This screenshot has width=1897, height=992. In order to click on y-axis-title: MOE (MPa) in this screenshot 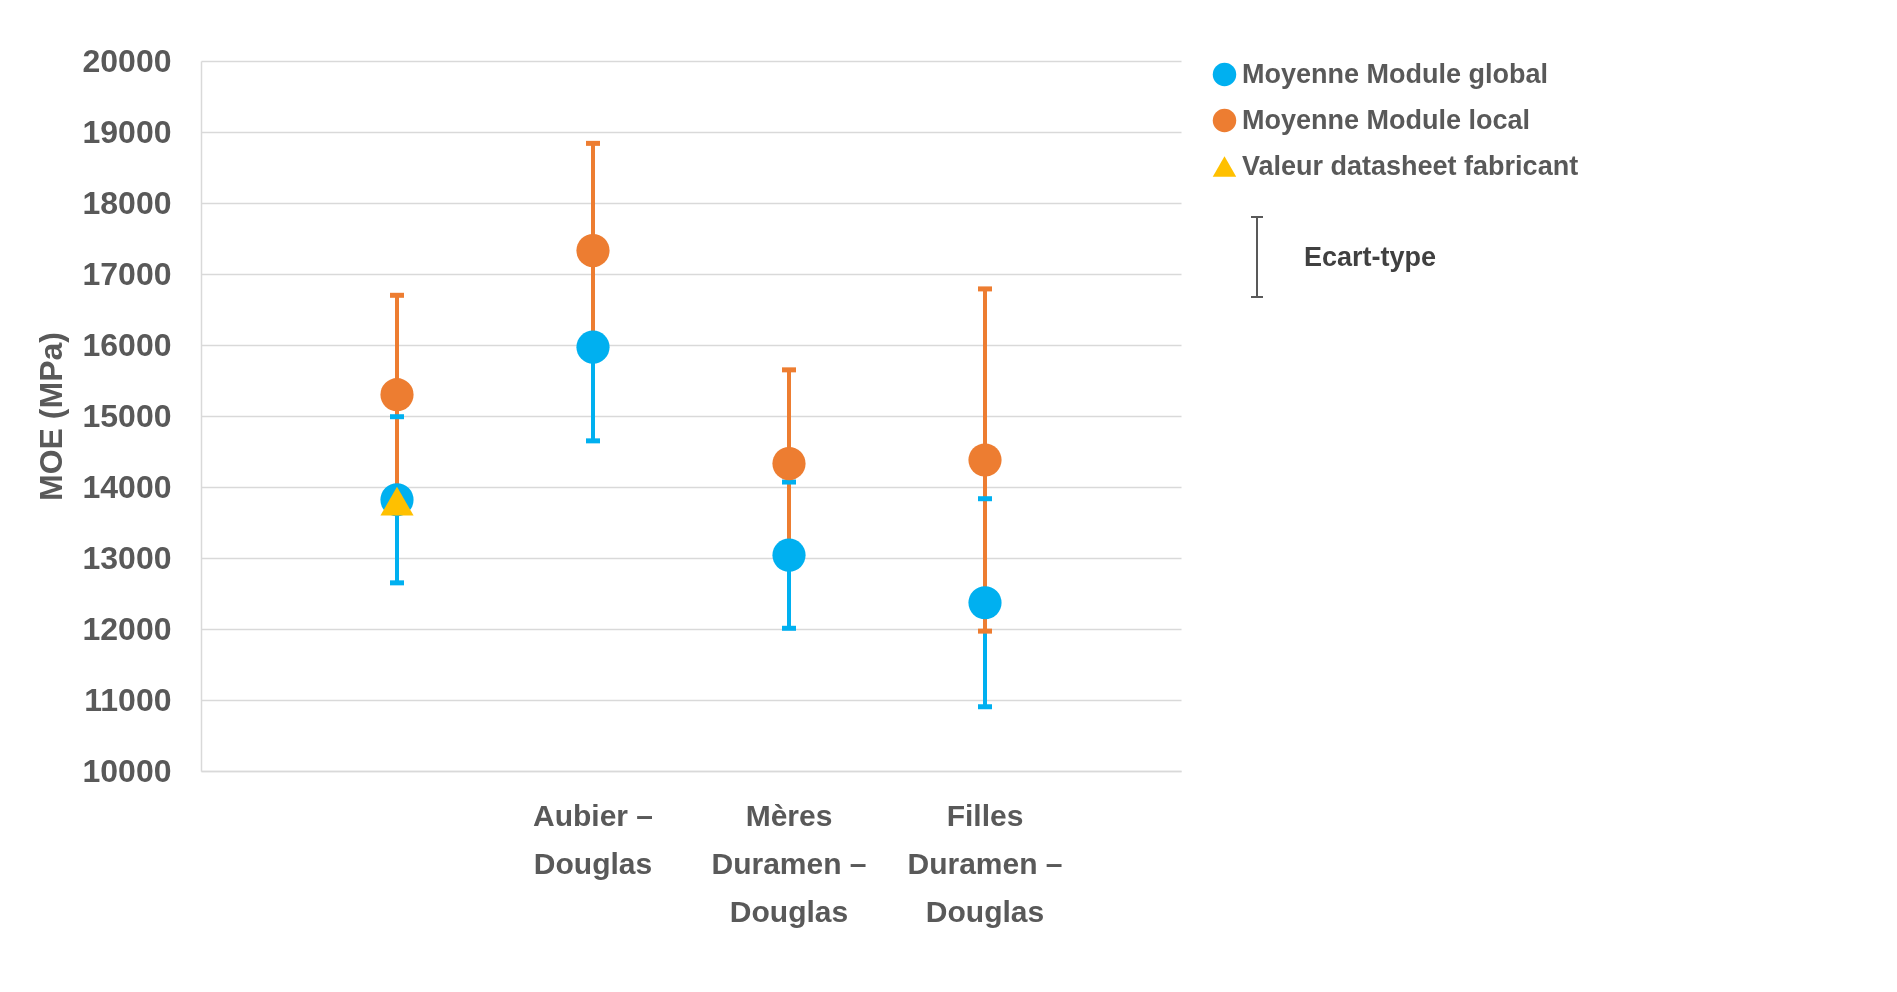, I will do `click(50, 416)`.